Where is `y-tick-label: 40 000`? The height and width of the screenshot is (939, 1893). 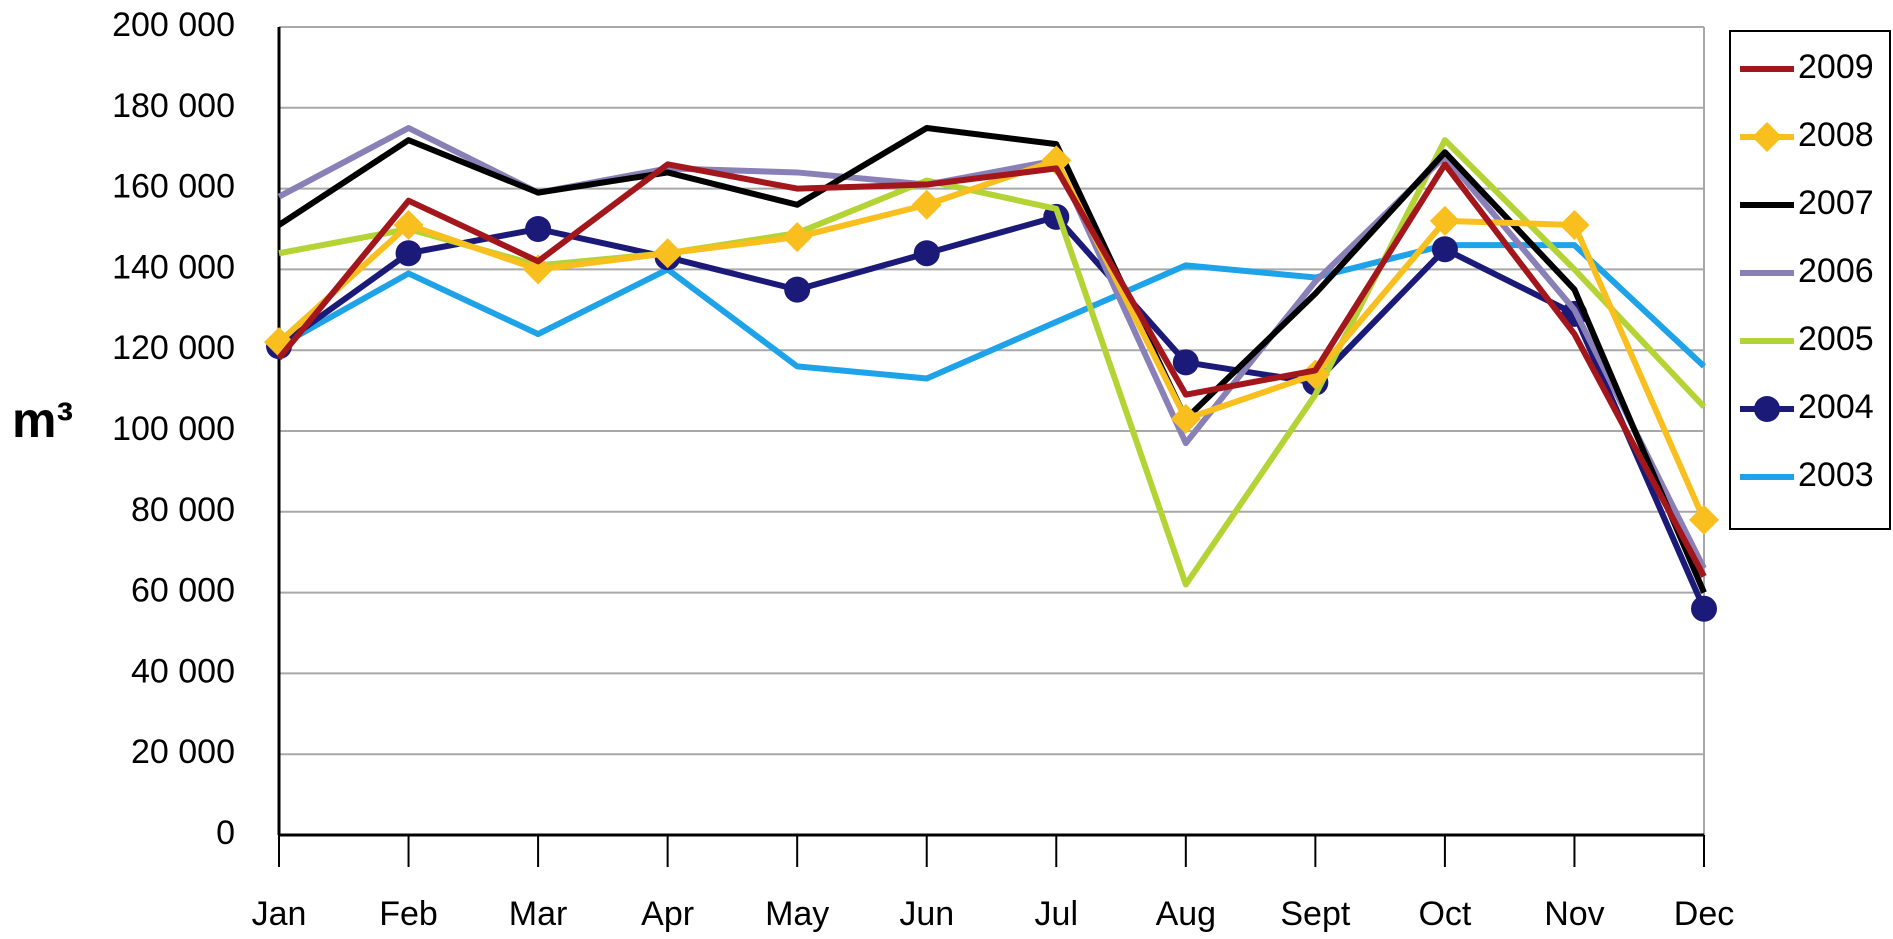
y-tick-label: 40 000 is located at coordinates (183, 671).